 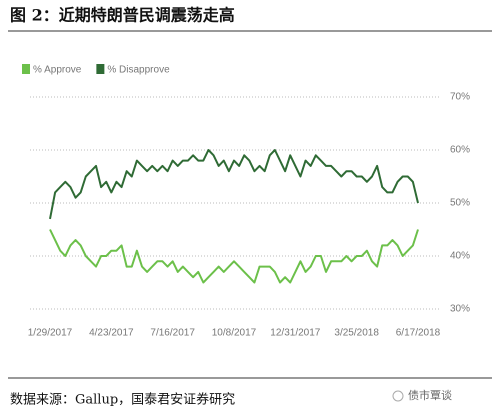 What do you see at coordinates (57, 70) in the screenshot?
I see `legend-label: % Approve` at bounding box center [57, 70].